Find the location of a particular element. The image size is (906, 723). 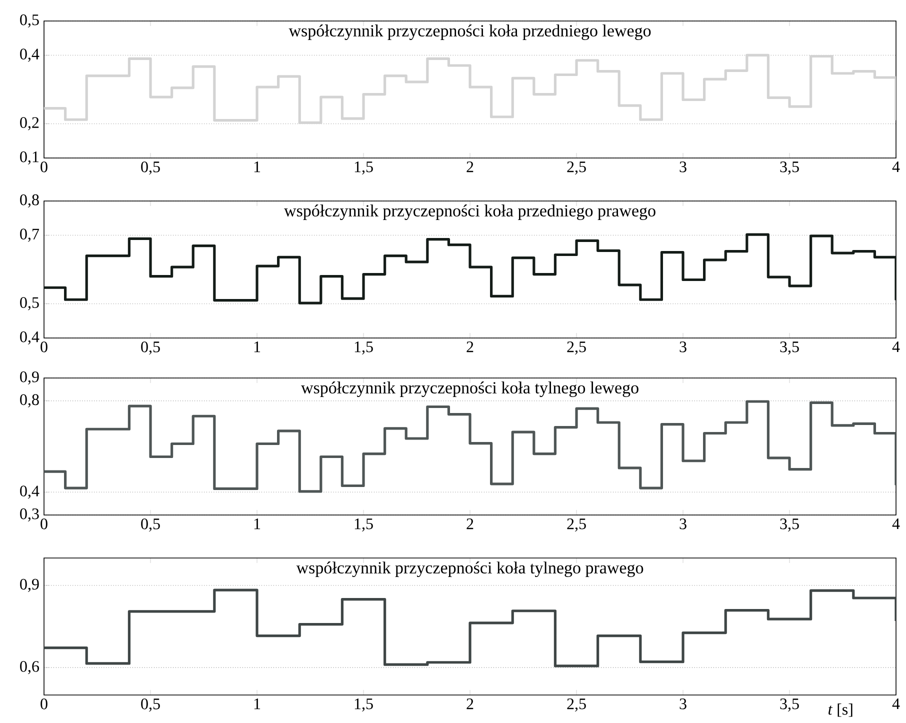

chart-title: współczynnik przyczepności koła tylnego lewego is located at coordinates (469, 390).